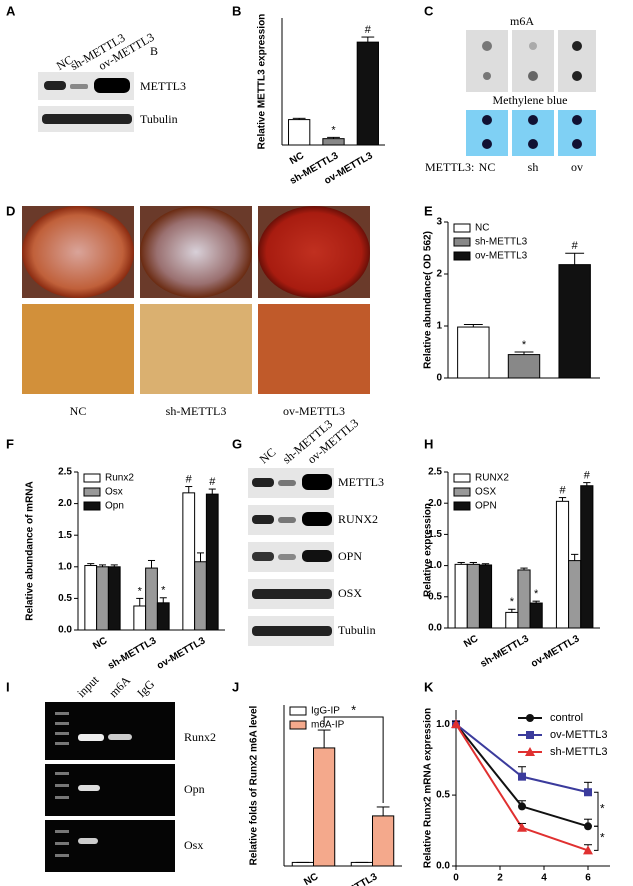  I want to click on row-label: Tubulin, so click(159, 119).